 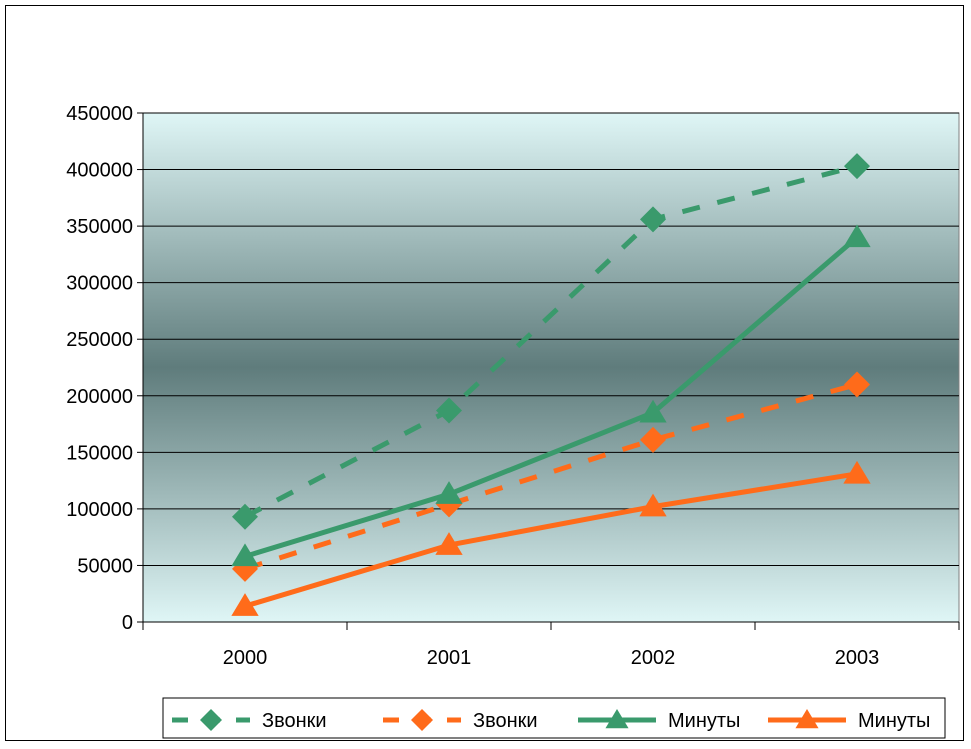 What do you see at coordinates (99, 510) in the screenshot?
I see `y-tick-label: 100000` at bounding box center [99, 510].